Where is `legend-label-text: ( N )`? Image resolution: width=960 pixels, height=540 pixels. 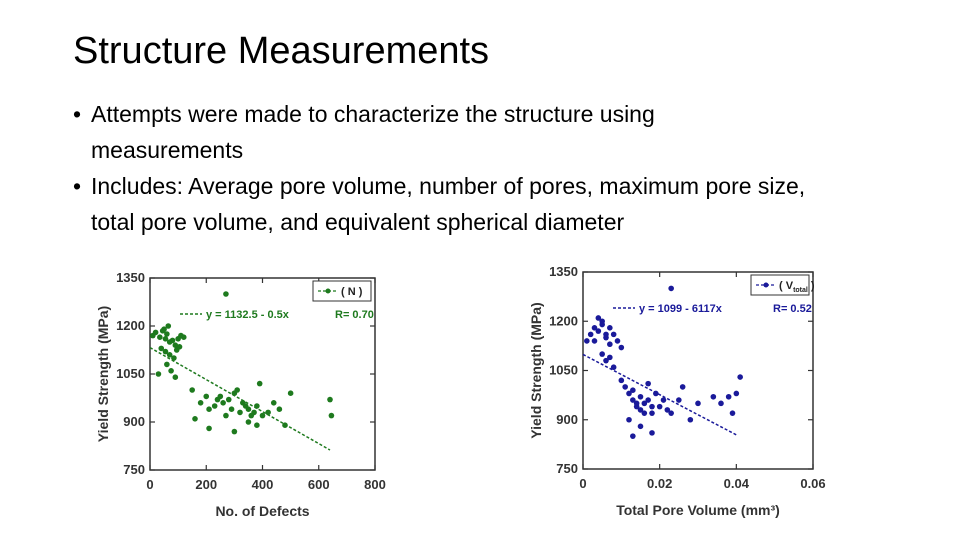 legend-label-text: ( N ) is located at coordinates (352, 292).